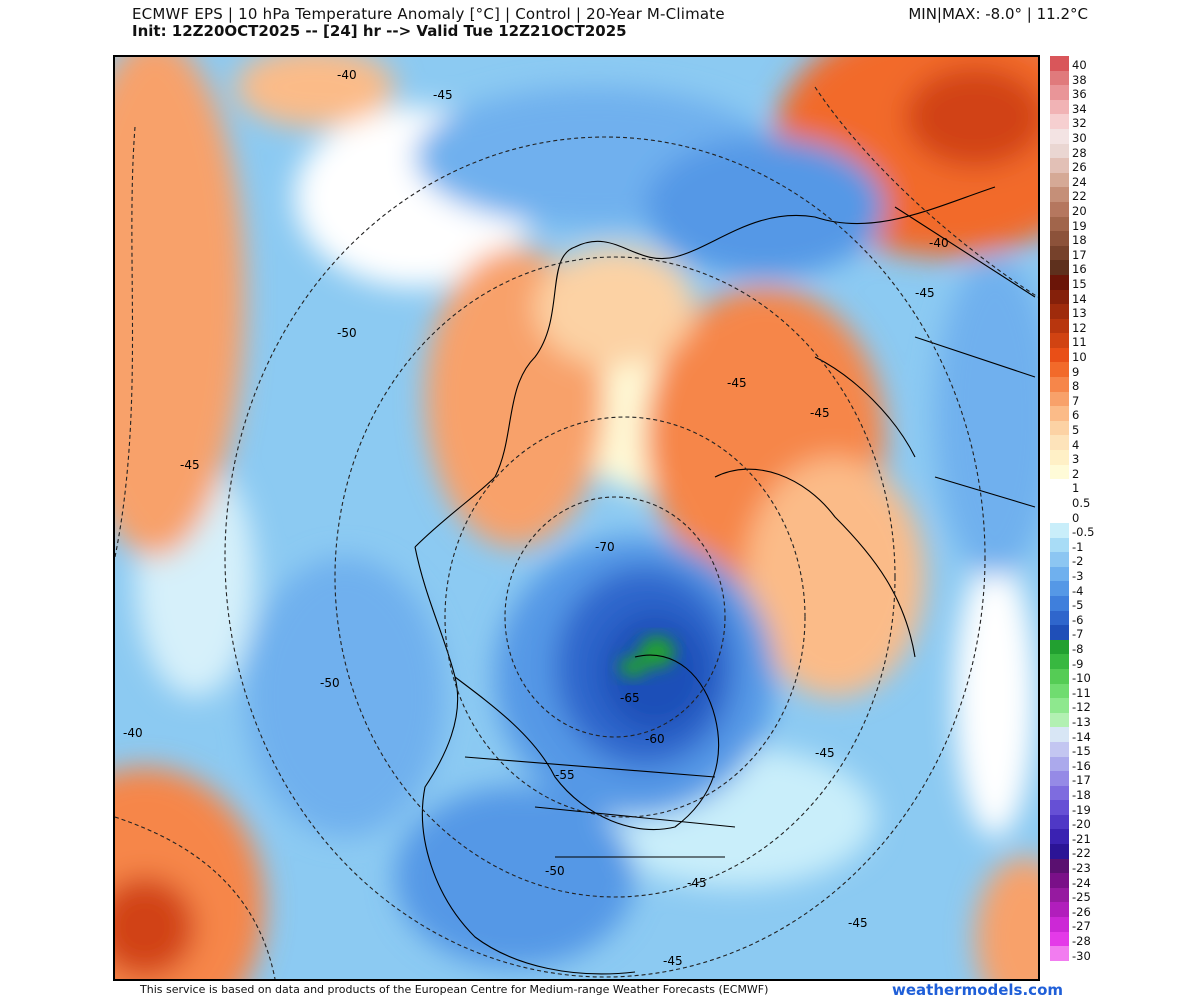 The image size is (1204, 1000). What do you see at coordinates (1081, 795) in the screenshot?
I see `colorbar-label: -18` at bounding box center [1081, 795].